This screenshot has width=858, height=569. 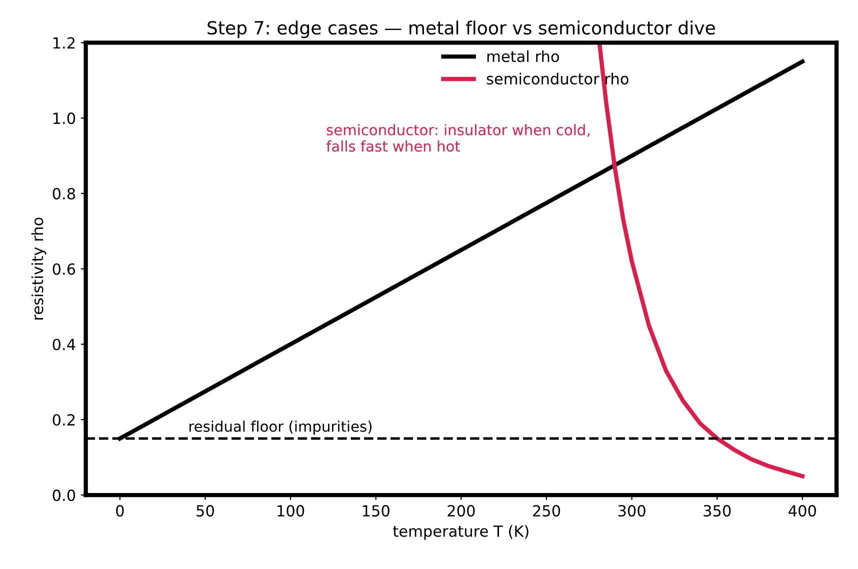 I want to click on y-tick-label: 1.2, so click(x=64, y=42).